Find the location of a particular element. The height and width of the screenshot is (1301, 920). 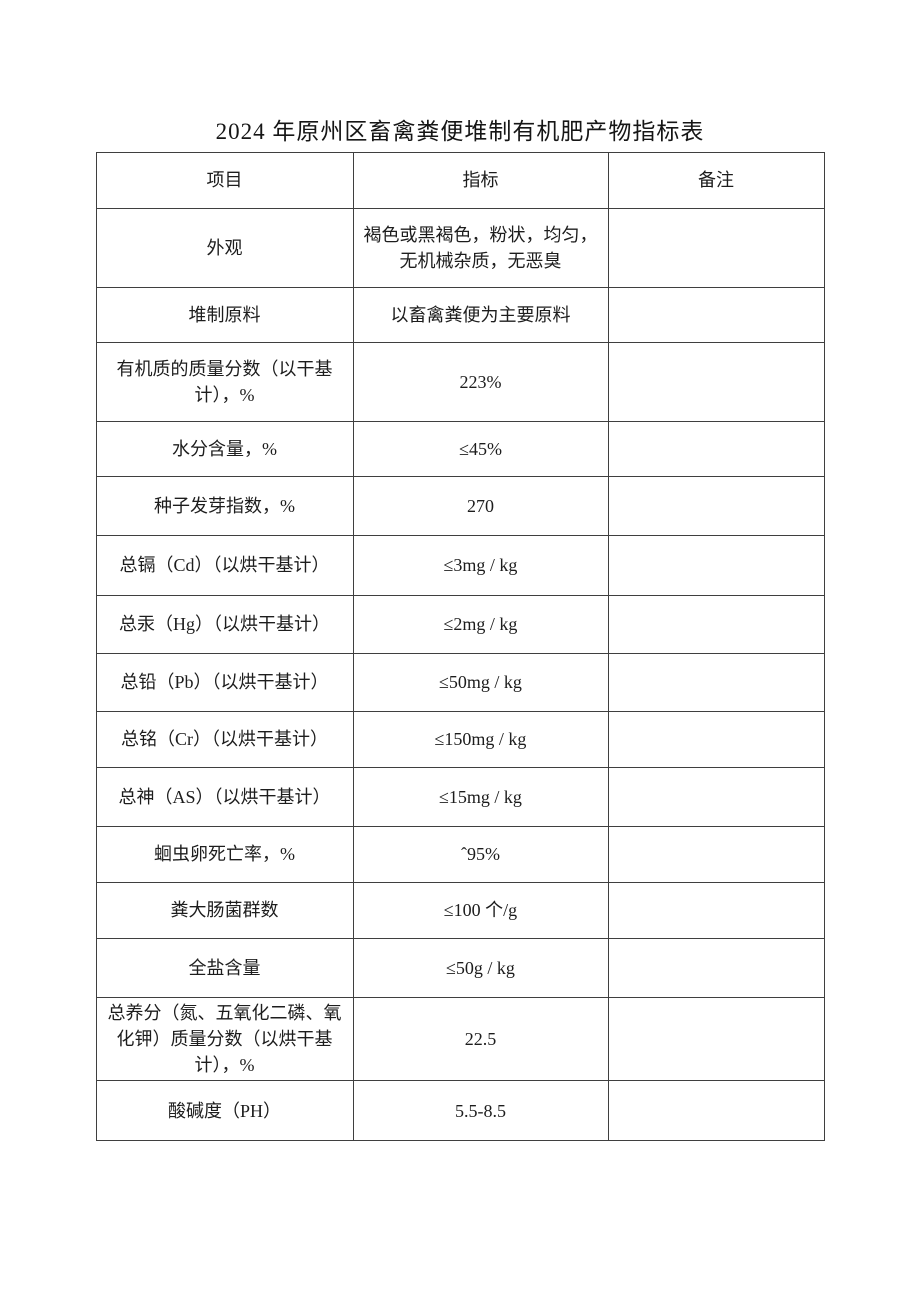

table-row: 酸碱度（PH） 5.5-8.5 is located at coordinates (460, 1111).